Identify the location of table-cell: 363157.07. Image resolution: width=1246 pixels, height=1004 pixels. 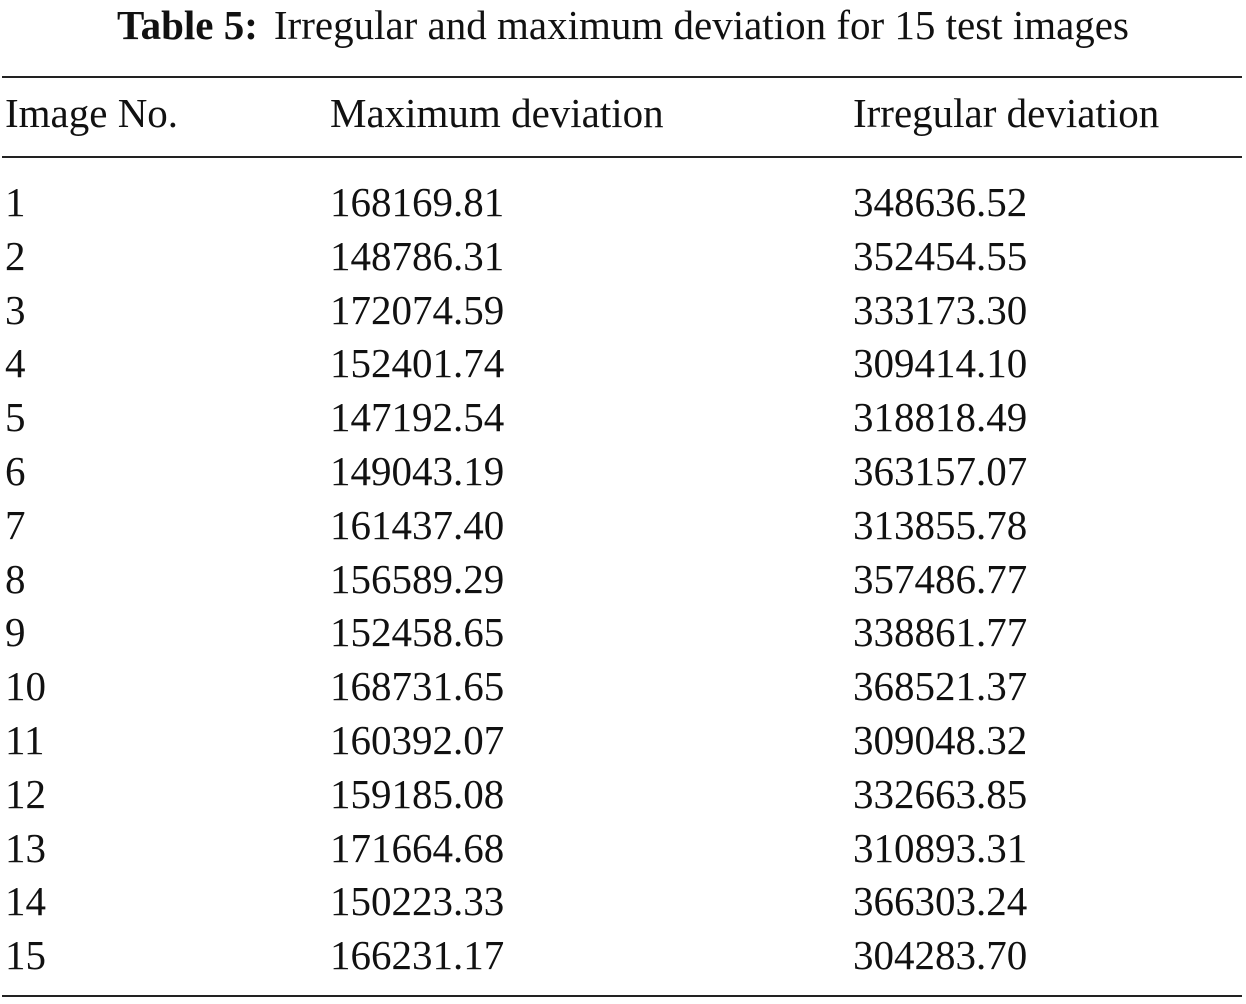
(940, 471).